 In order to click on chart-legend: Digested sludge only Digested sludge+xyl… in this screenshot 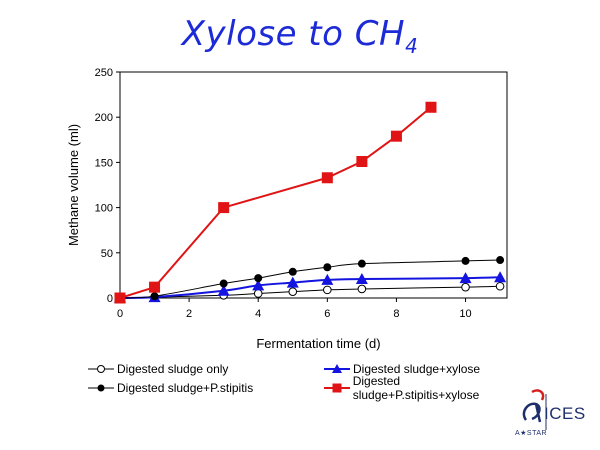, I will do `click(308, 379)`.